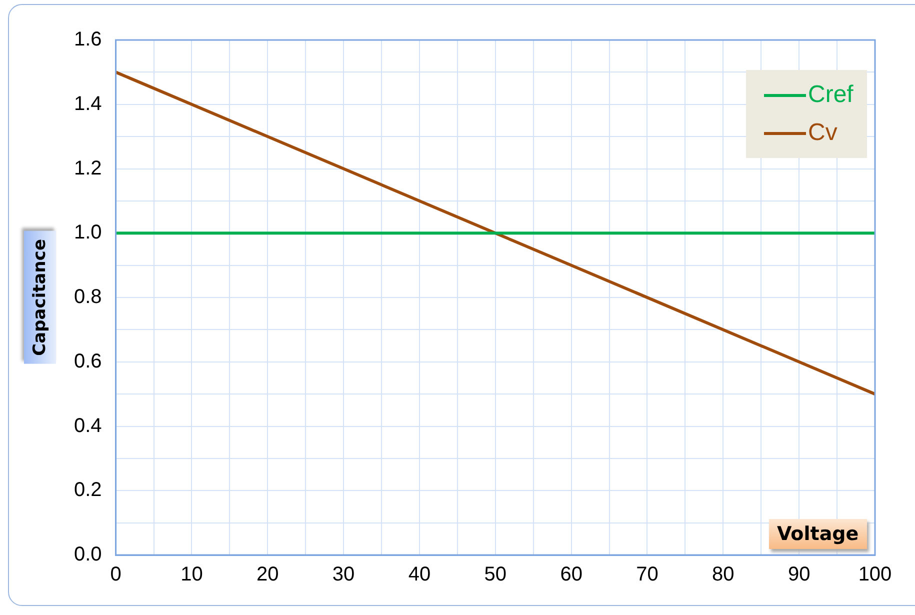 This screenshot has height=615, width=915. I want to click on y-tick-label: 0.0, so click(88, 555).